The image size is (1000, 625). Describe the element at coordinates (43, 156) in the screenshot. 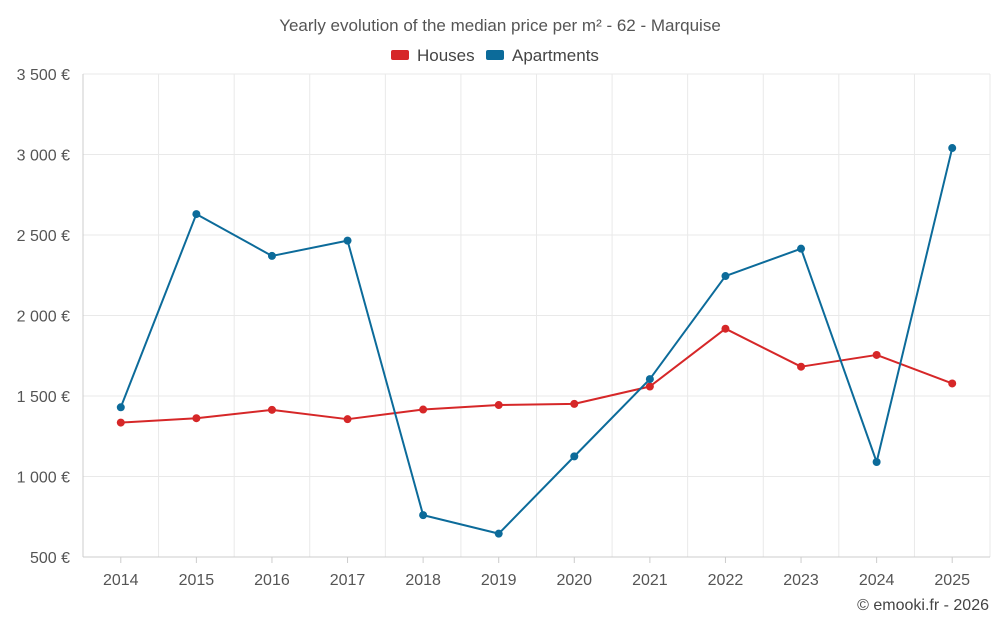

I see `y-tick-label: 3 000 €` at that location.